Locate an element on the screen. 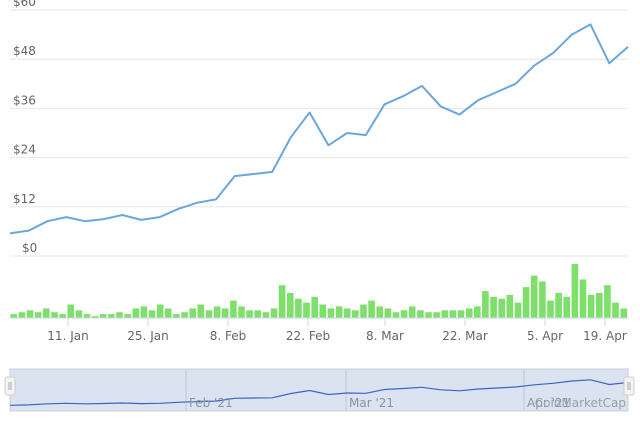  x-tick-label: 5. Apr is located at coordinates (545, 336).